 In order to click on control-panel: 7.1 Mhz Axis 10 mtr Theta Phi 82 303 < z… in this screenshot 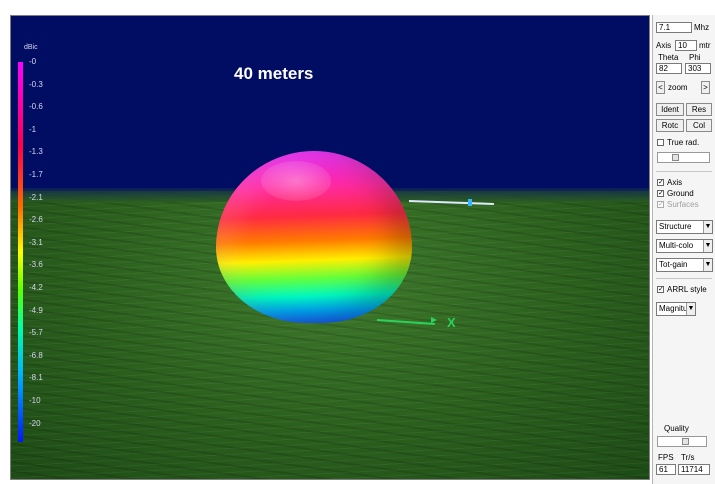, I will do `click(683, 249)`.